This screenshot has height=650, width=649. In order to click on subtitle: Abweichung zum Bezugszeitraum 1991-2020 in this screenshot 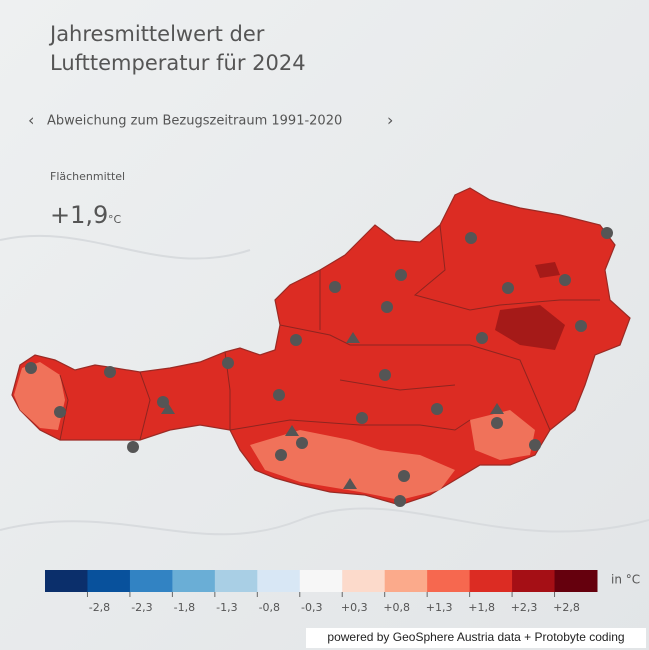, I will do `click(194, 121)`.